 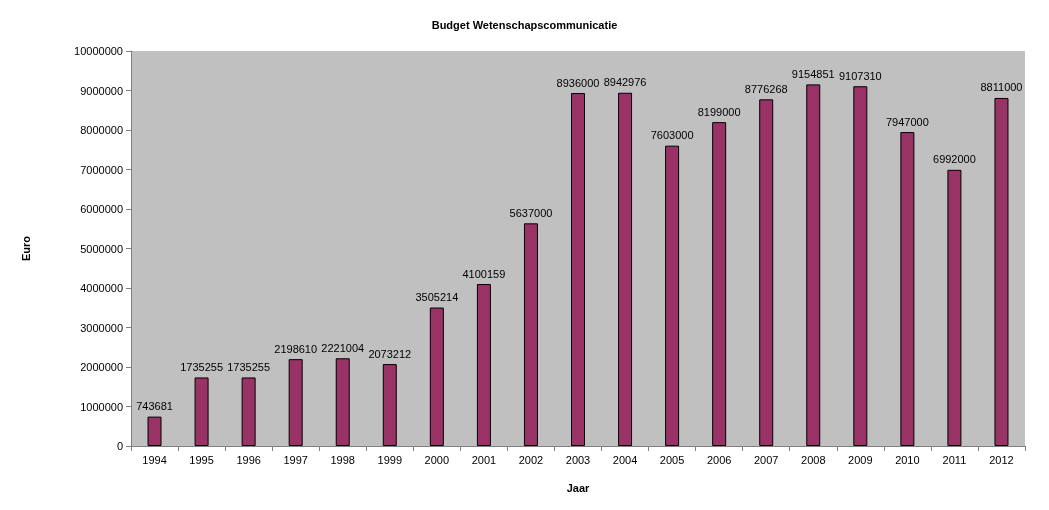 What do you see at coordinates (524, 24) in the screenshot?
I see `chart-title: Budget Wetenschapscommunicatie` at bounding box center [524, 24].